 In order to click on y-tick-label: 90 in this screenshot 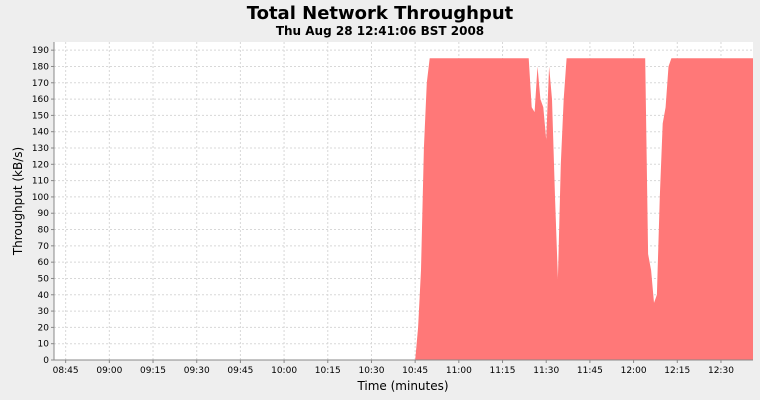, I will do `click(44, 214)`.